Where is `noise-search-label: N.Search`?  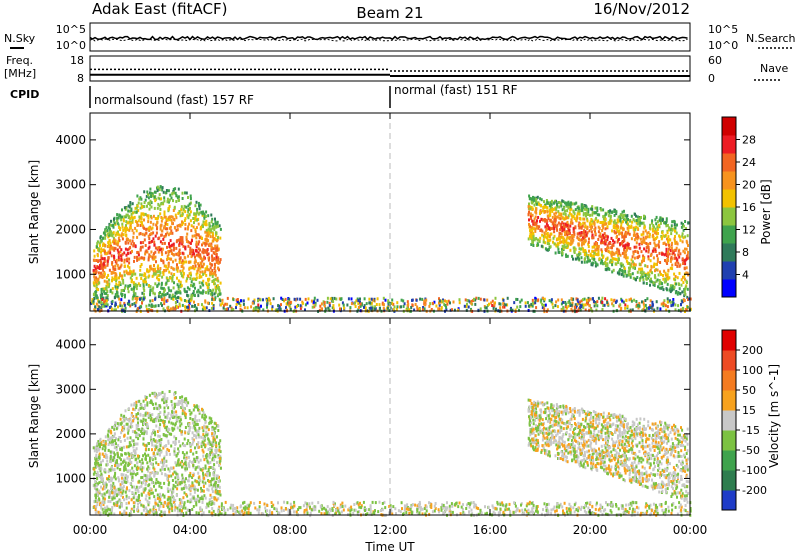
noise-search-label: N.Search is located at coordinates (771, 38).